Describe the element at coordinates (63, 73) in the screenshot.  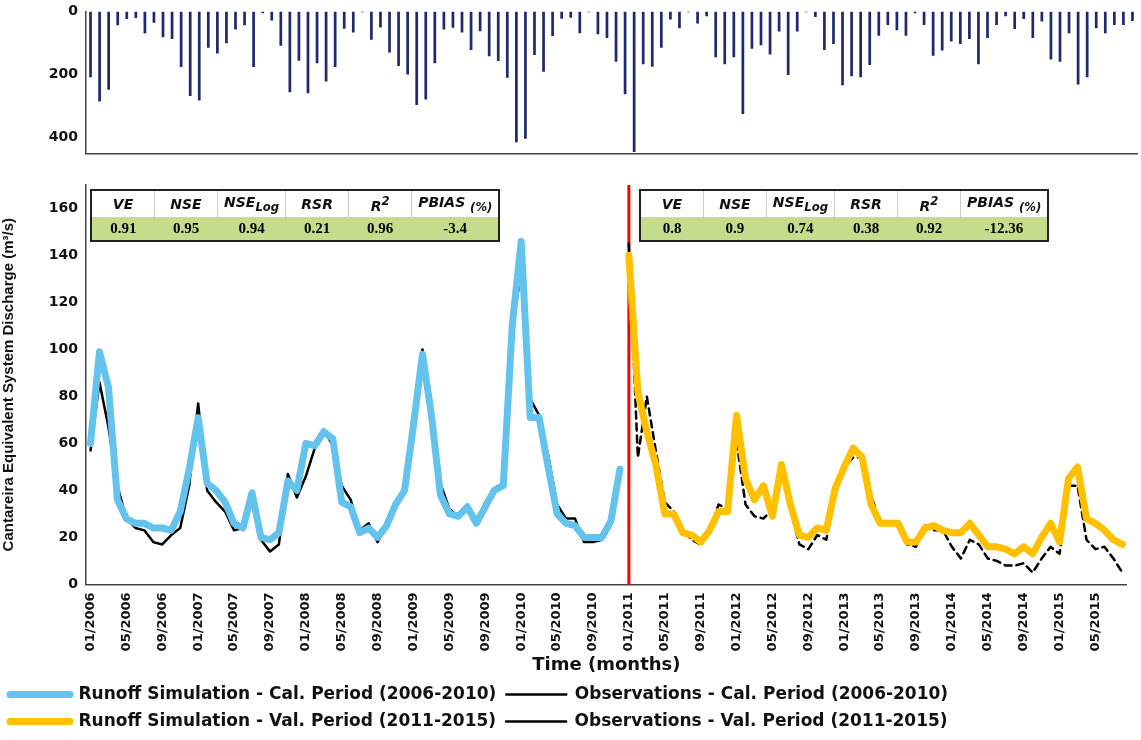
I see `y-tick-label: 200` at that location.